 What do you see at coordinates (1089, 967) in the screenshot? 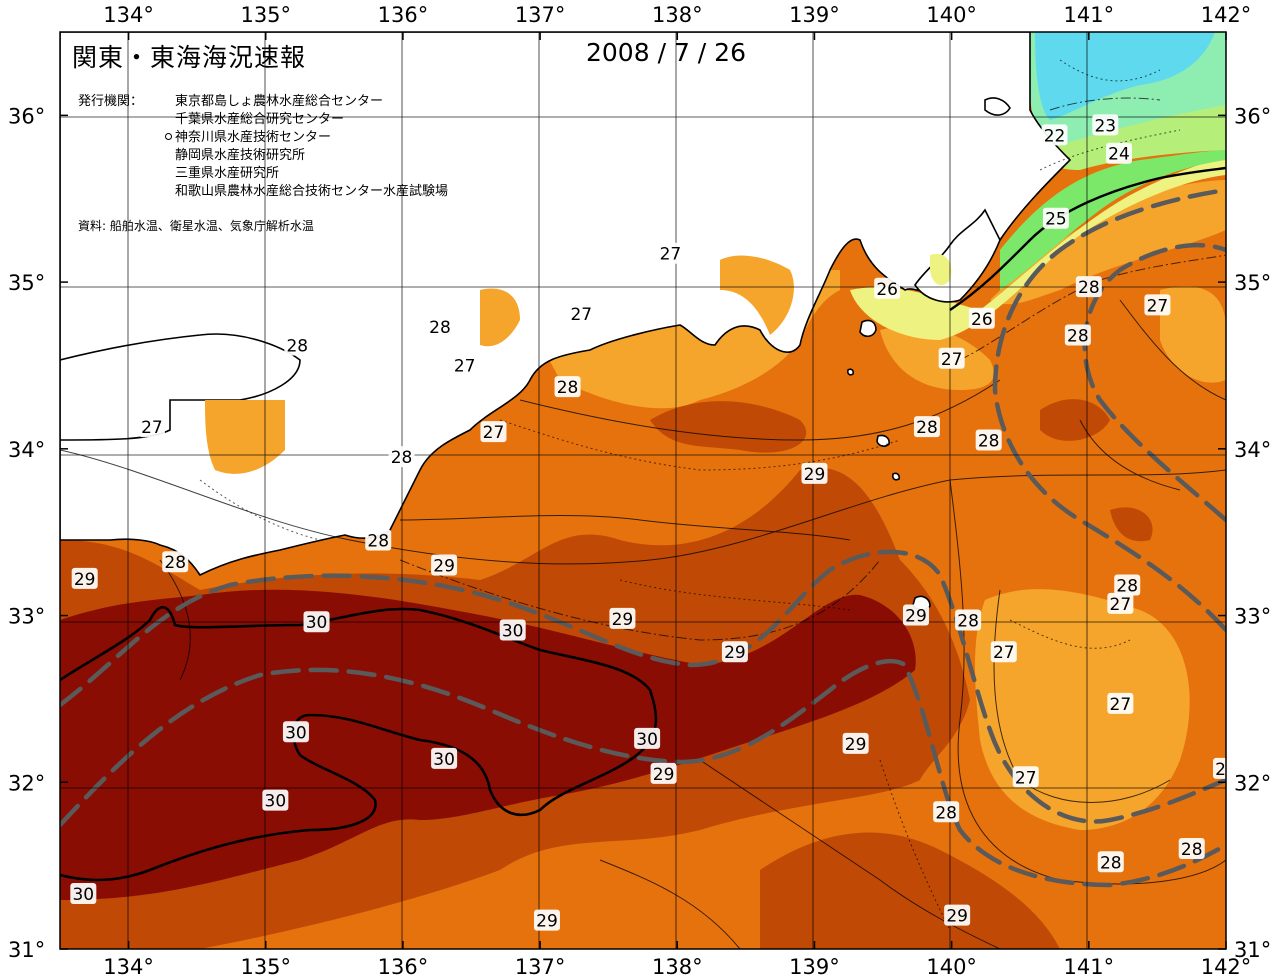
I see `longitude-label-bottom: 141°` at bounding box center [1089, 967].